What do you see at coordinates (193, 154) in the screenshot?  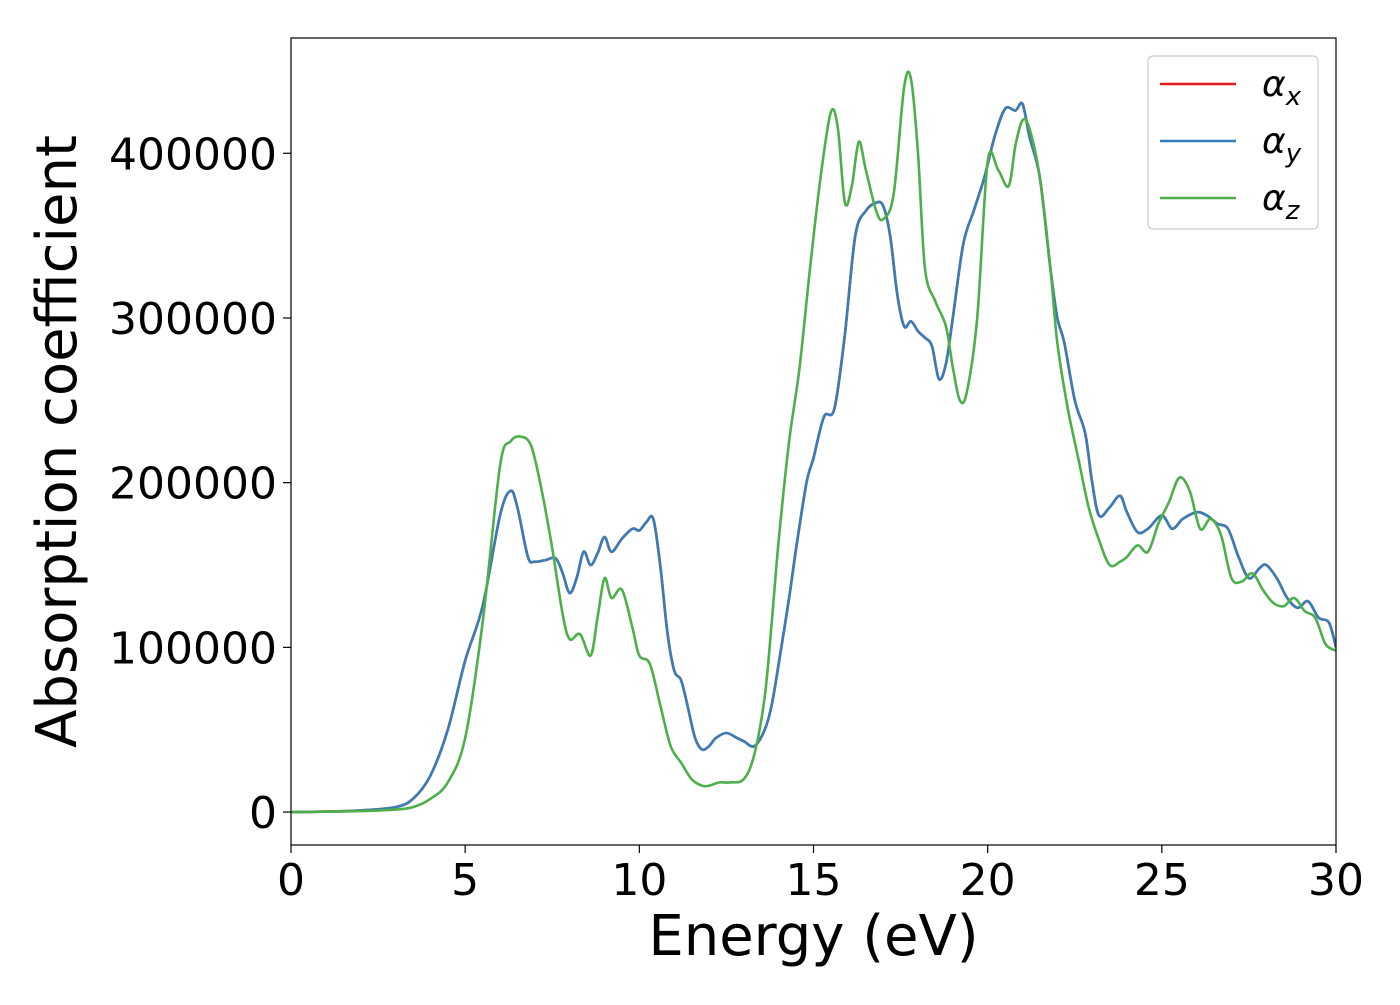 I see `y-tick-label: 400000` at bounding box center [193, 154].